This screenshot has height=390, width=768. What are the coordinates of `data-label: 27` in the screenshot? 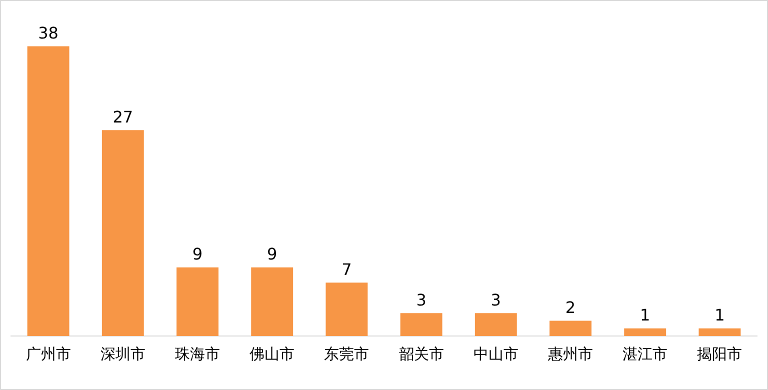 It's located at (123, 116).